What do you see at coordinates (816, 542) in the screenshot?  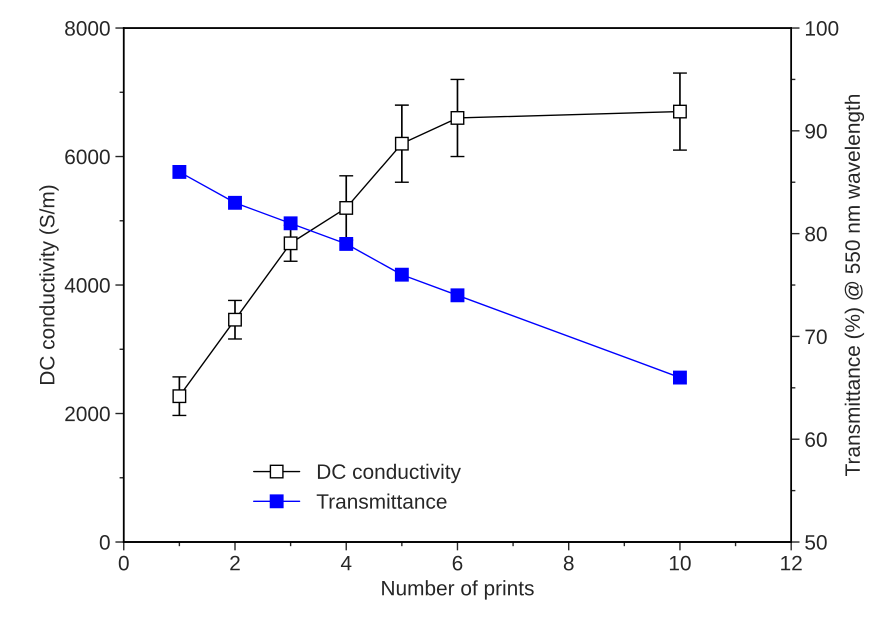 I see `y2-tick-label: 50` at bounding box center [816, 542].